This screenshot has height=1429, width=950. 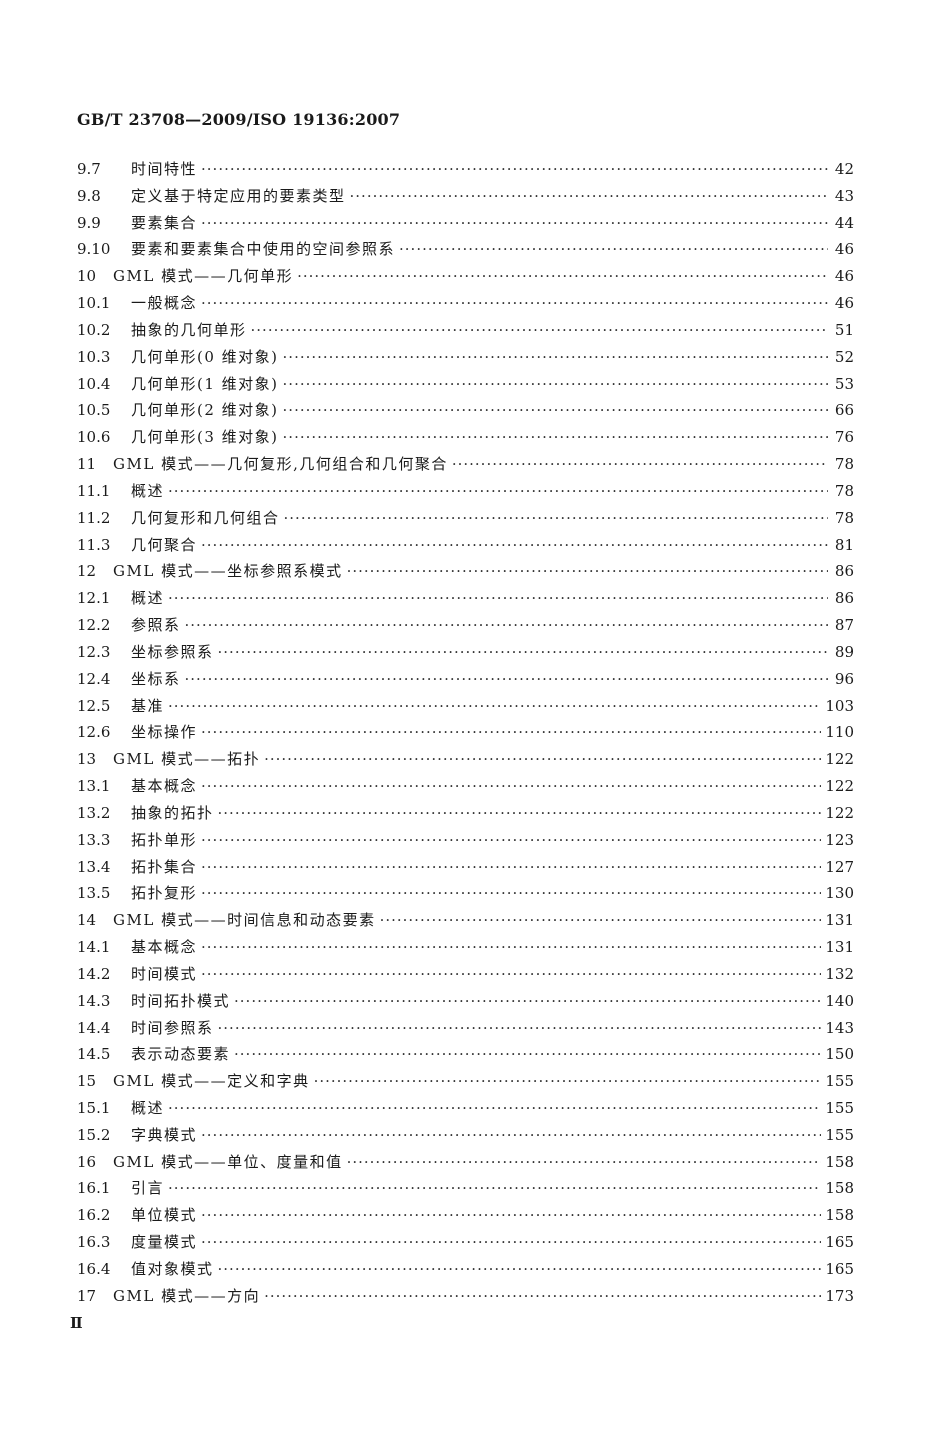 I want to click on toc-entry: 12 GML 模式——坐标参照系模式 86, so click(x=465, y=571).